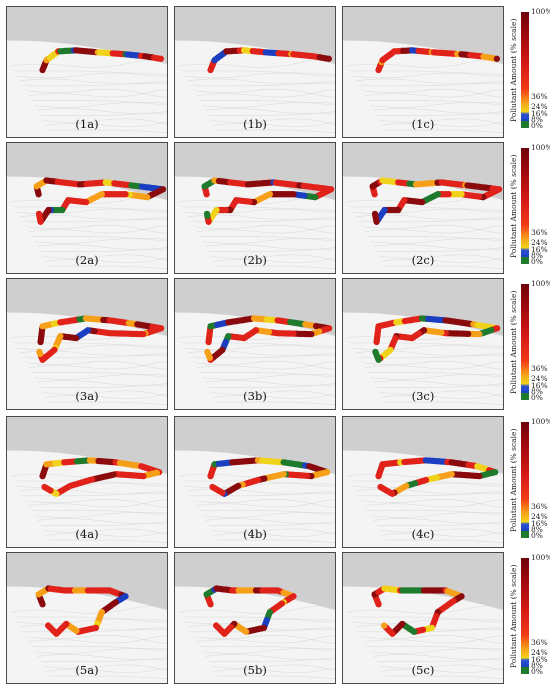 The height and width of the screenshot is (693, 550). Describe the element at coordinates (255, 124) in the screenshot. I see `panel-label: (1b)` at that location.